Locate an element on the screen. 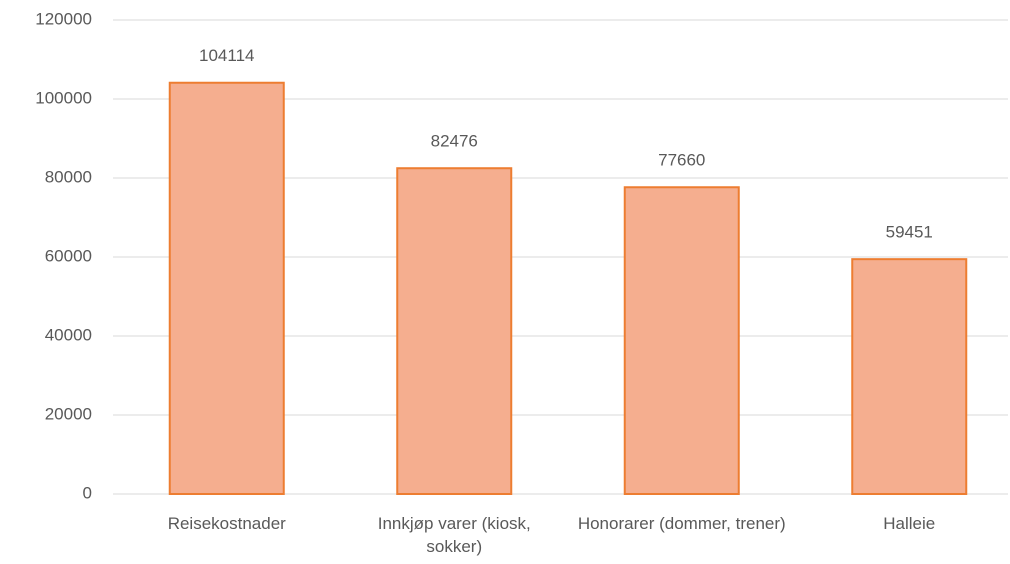  value-label: 59451 is located at coordinates (909, 232).